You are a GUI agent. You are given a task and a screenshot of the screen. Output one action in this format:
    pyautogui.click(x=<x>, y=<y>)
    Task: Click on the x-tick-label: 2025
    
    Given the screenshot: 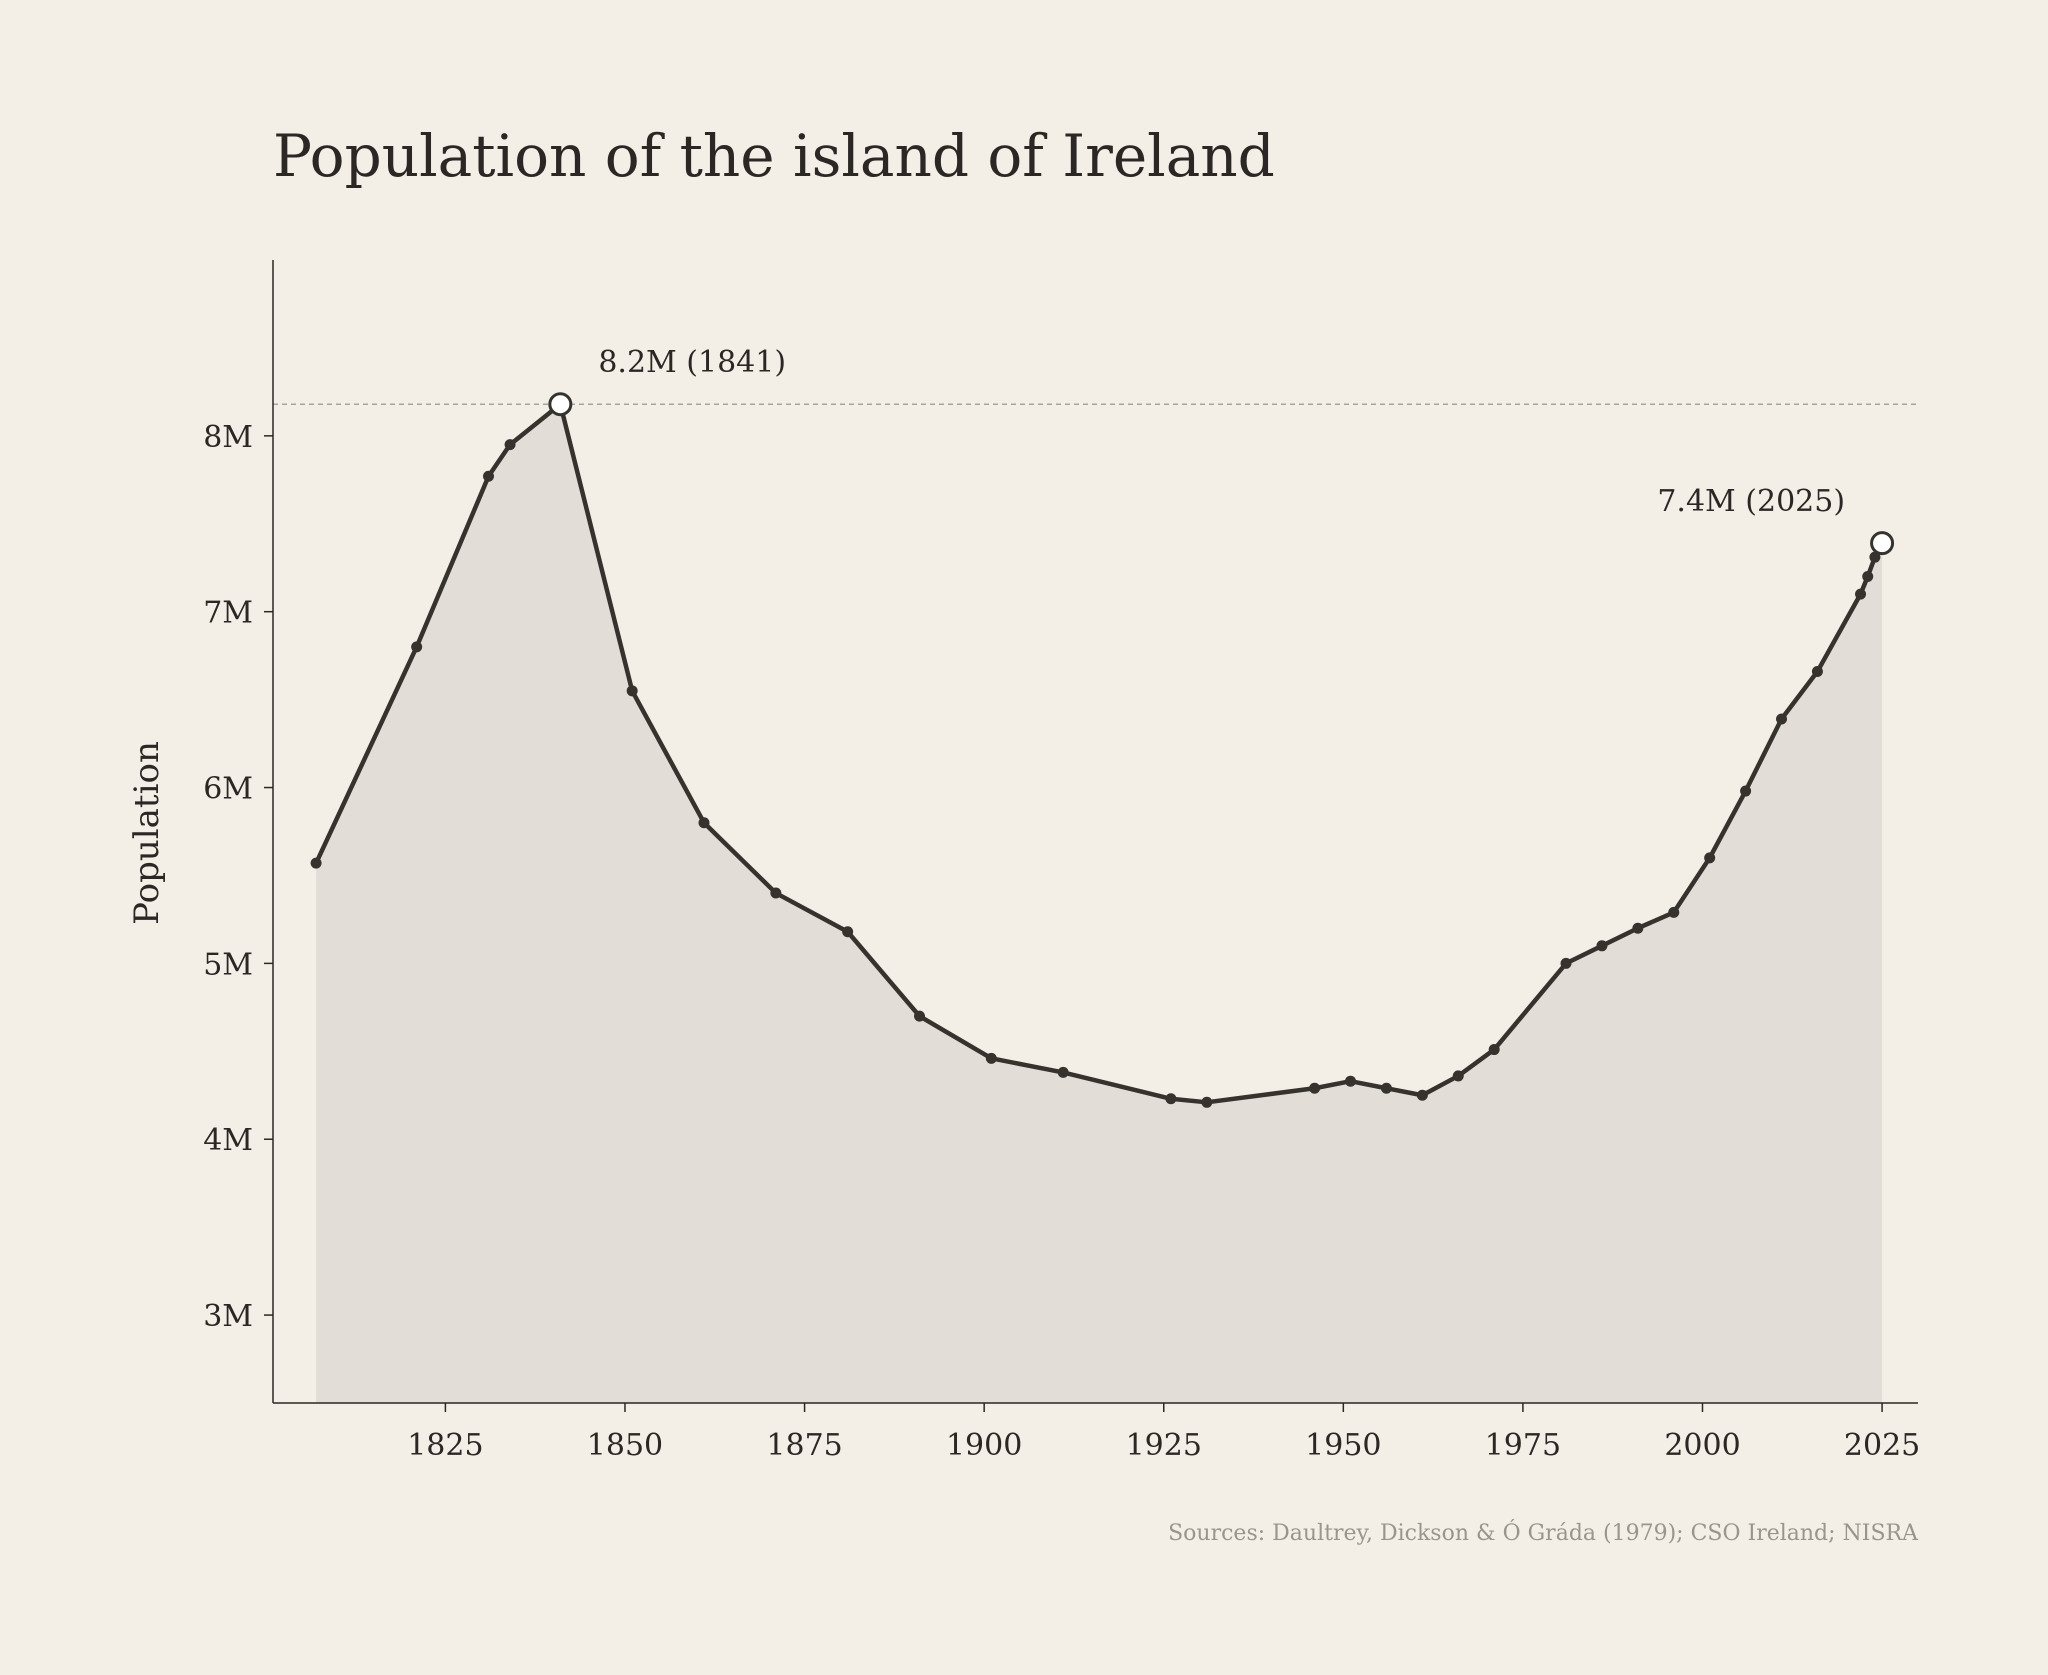 What is the action you would take?
    pyautogui.click(x=1882, y=1445)
    